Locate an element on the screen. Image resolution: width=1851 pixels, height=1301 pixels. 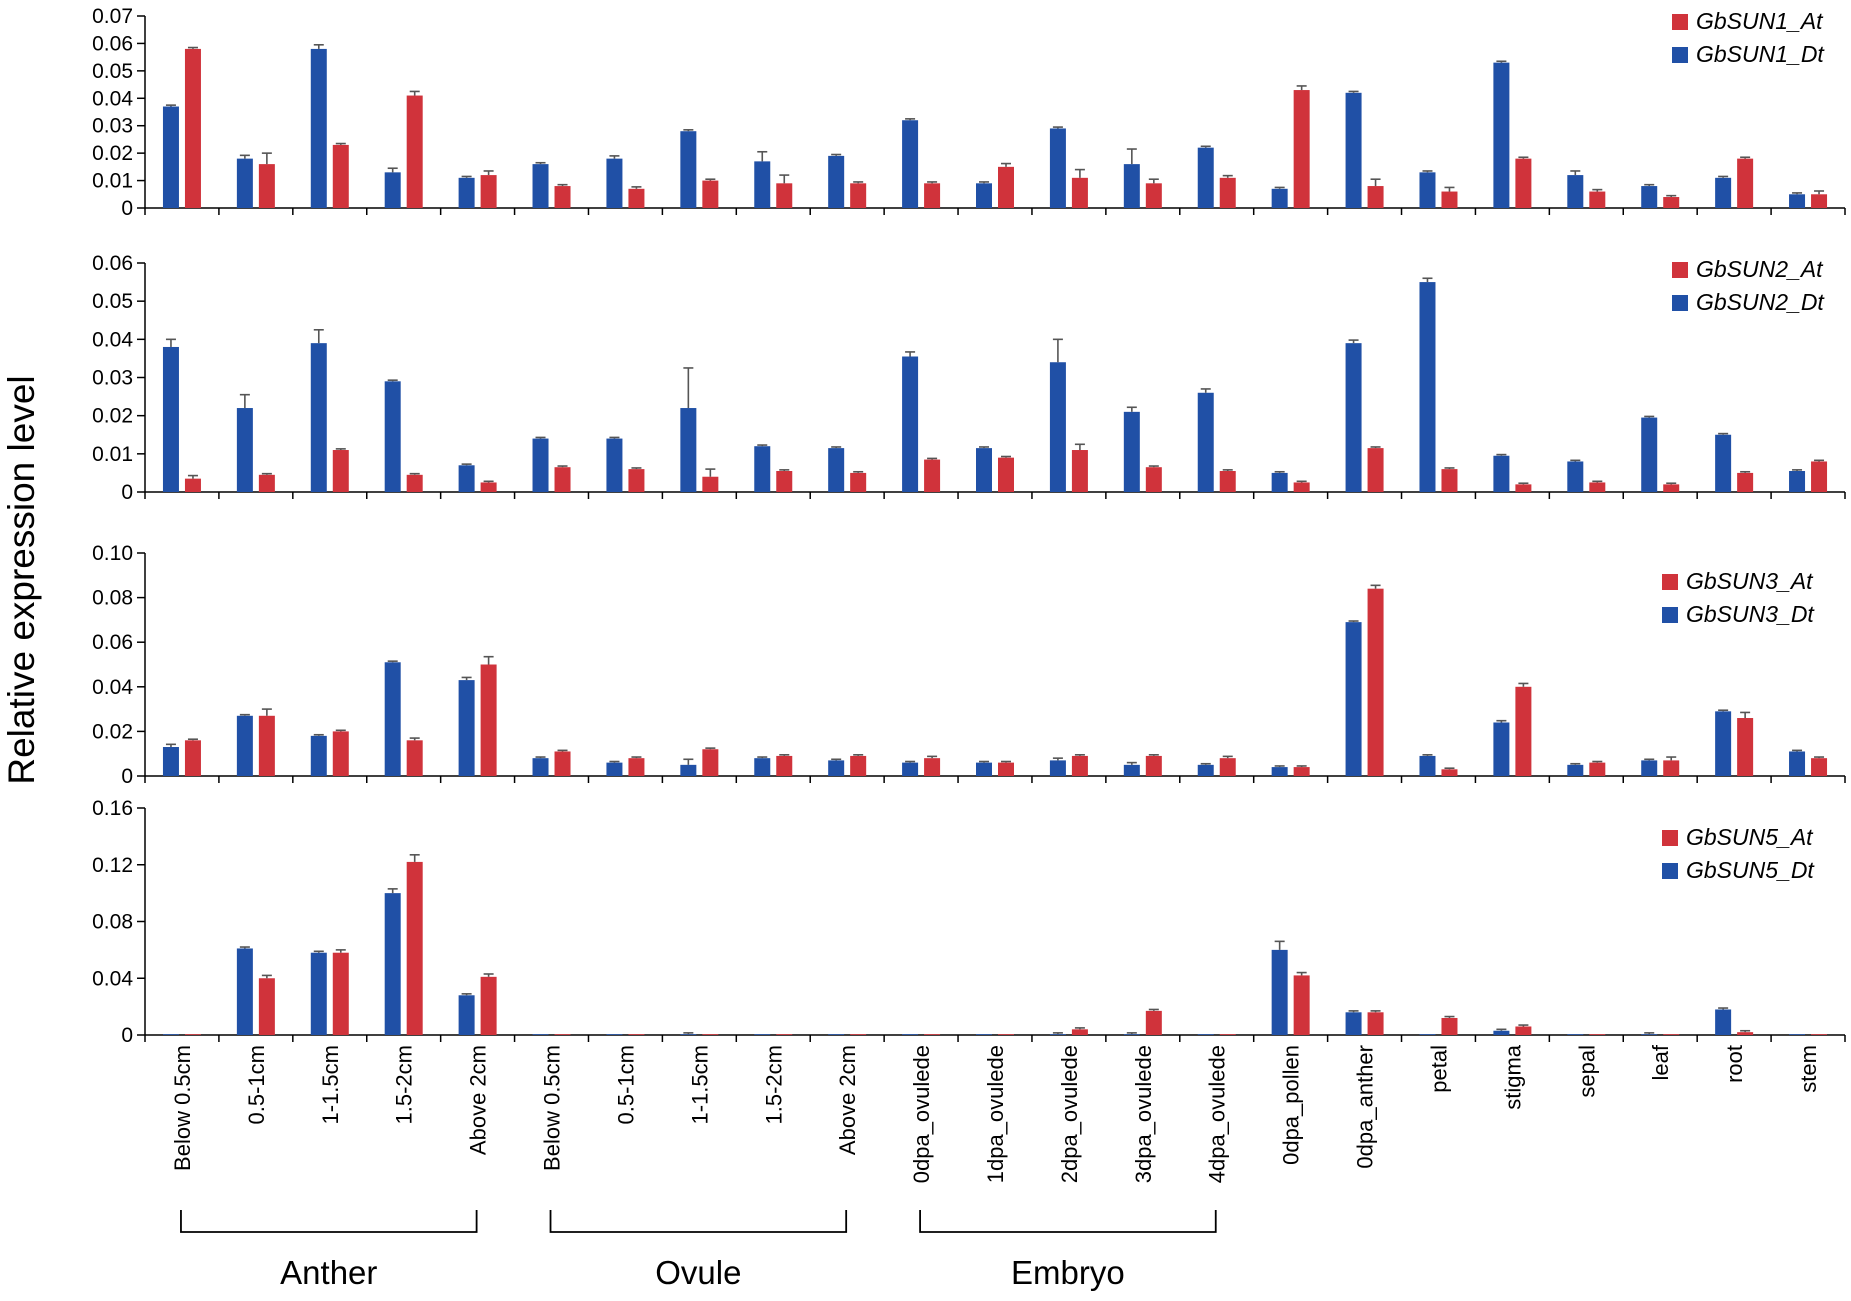
category-label-9: Above 2cm is located at coordinates (847, 1100).